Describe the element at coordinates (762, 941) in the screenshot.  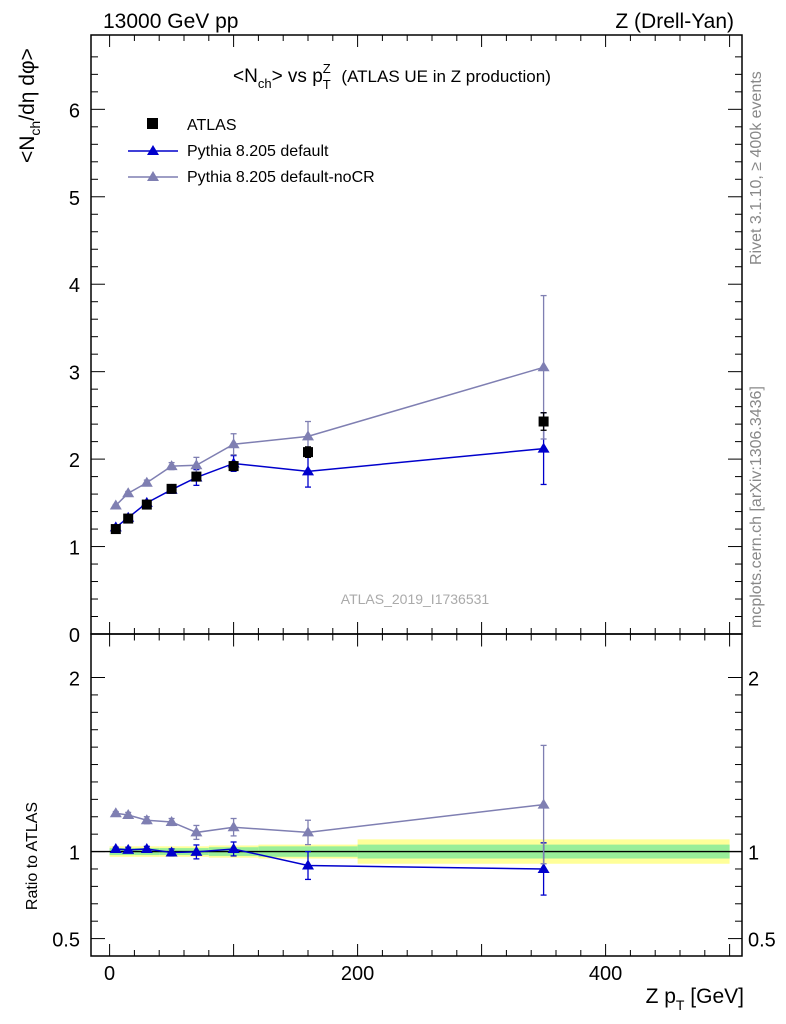
I see `y-tick-label-ratio-right: 0.5` at that location.